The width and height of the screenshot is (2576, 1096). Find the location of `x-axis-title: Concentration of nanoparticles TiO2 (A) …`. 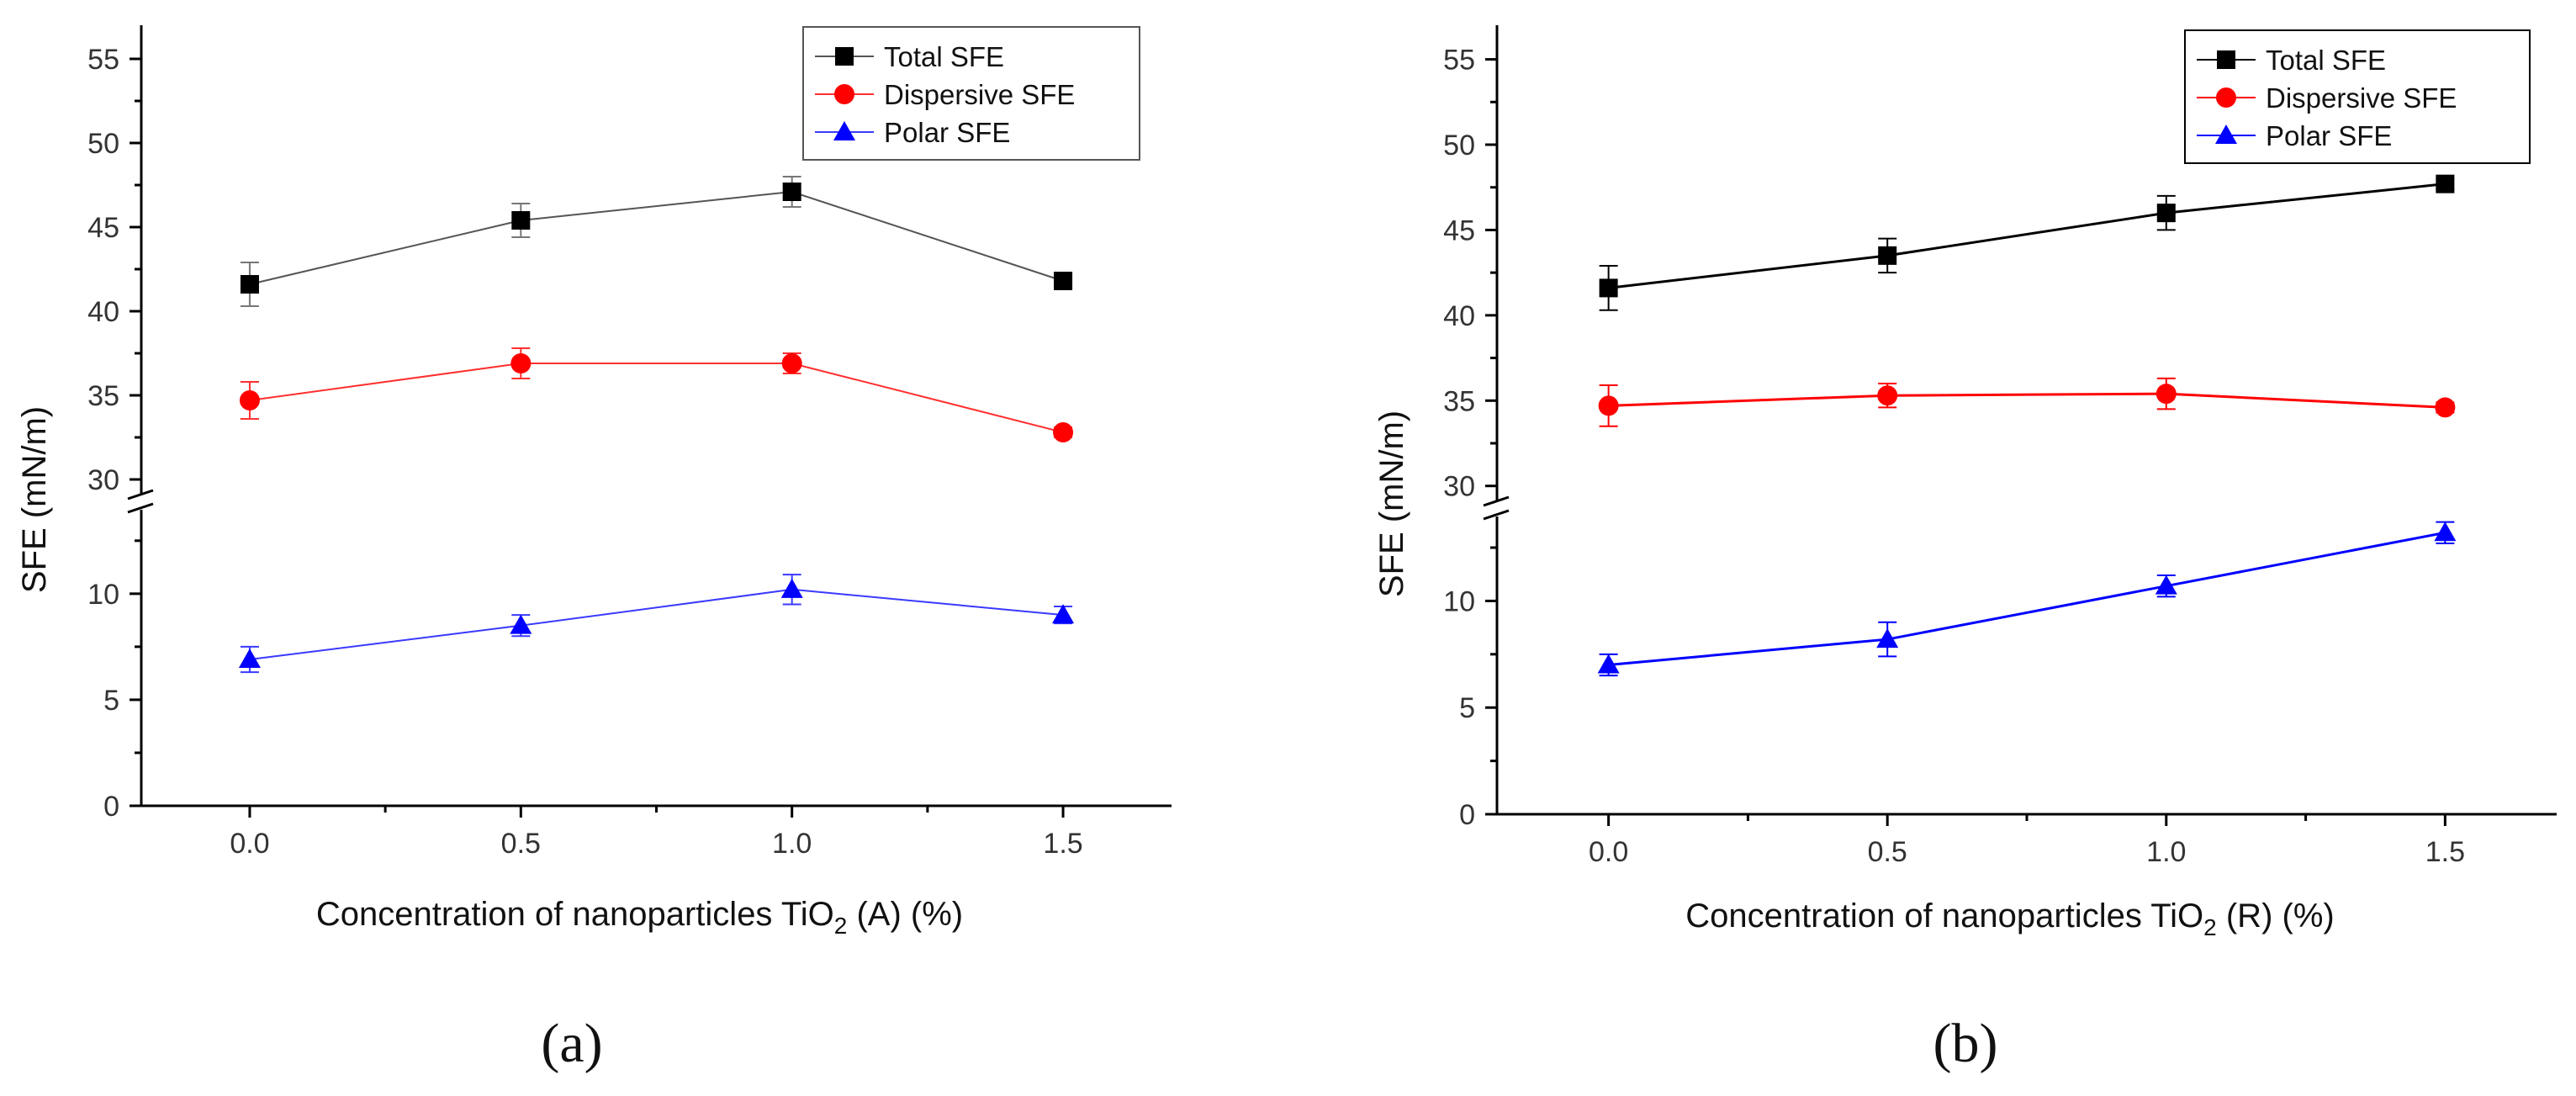

x-axis-title: Concentration of nanoparticles TiO2 (A) … is located at coordinates (639, 917).